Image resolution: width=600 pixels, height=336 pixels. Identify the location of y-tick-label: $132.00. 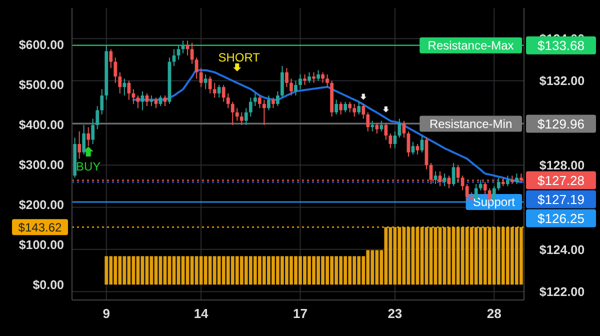
(562, 81).